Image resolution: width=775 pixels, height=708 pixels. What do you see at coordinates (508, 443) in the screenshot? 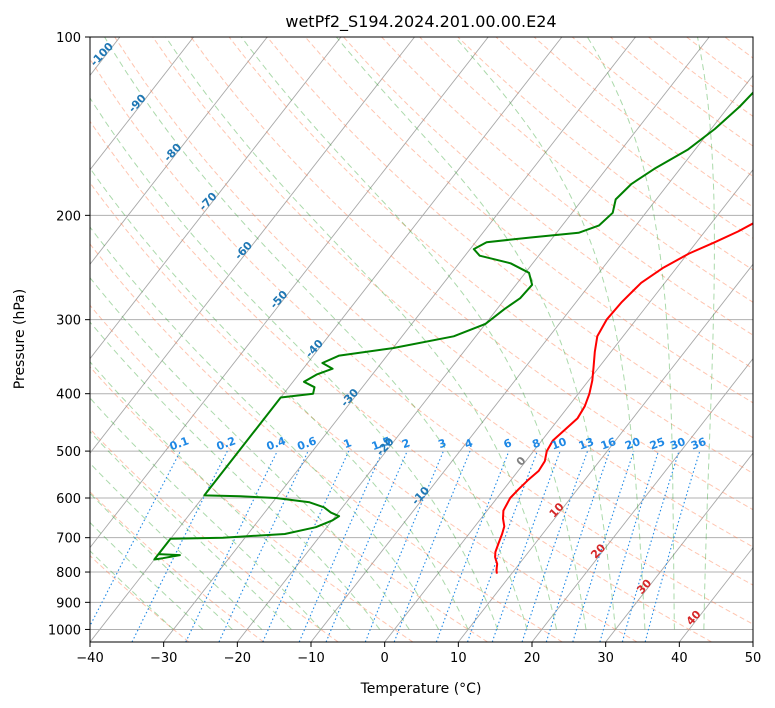
I see `mixing-ratio-label: 6` at bounding box center [508, 443].